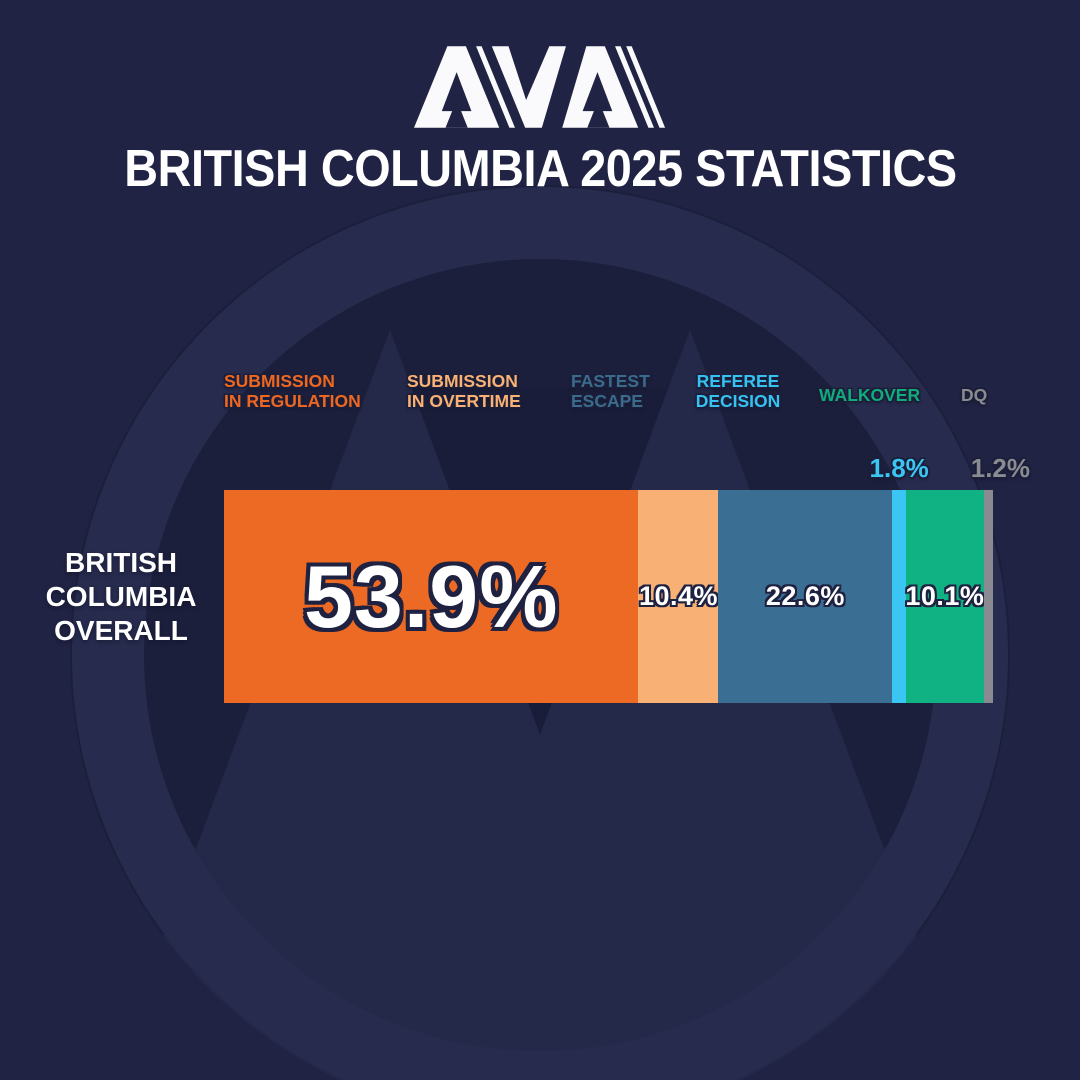 This screenshot has width=1080, height=1080. I want to click on row-label-british-columbia-overall: BRITISH COLUMBIA OVERALL, so click(121, 596).